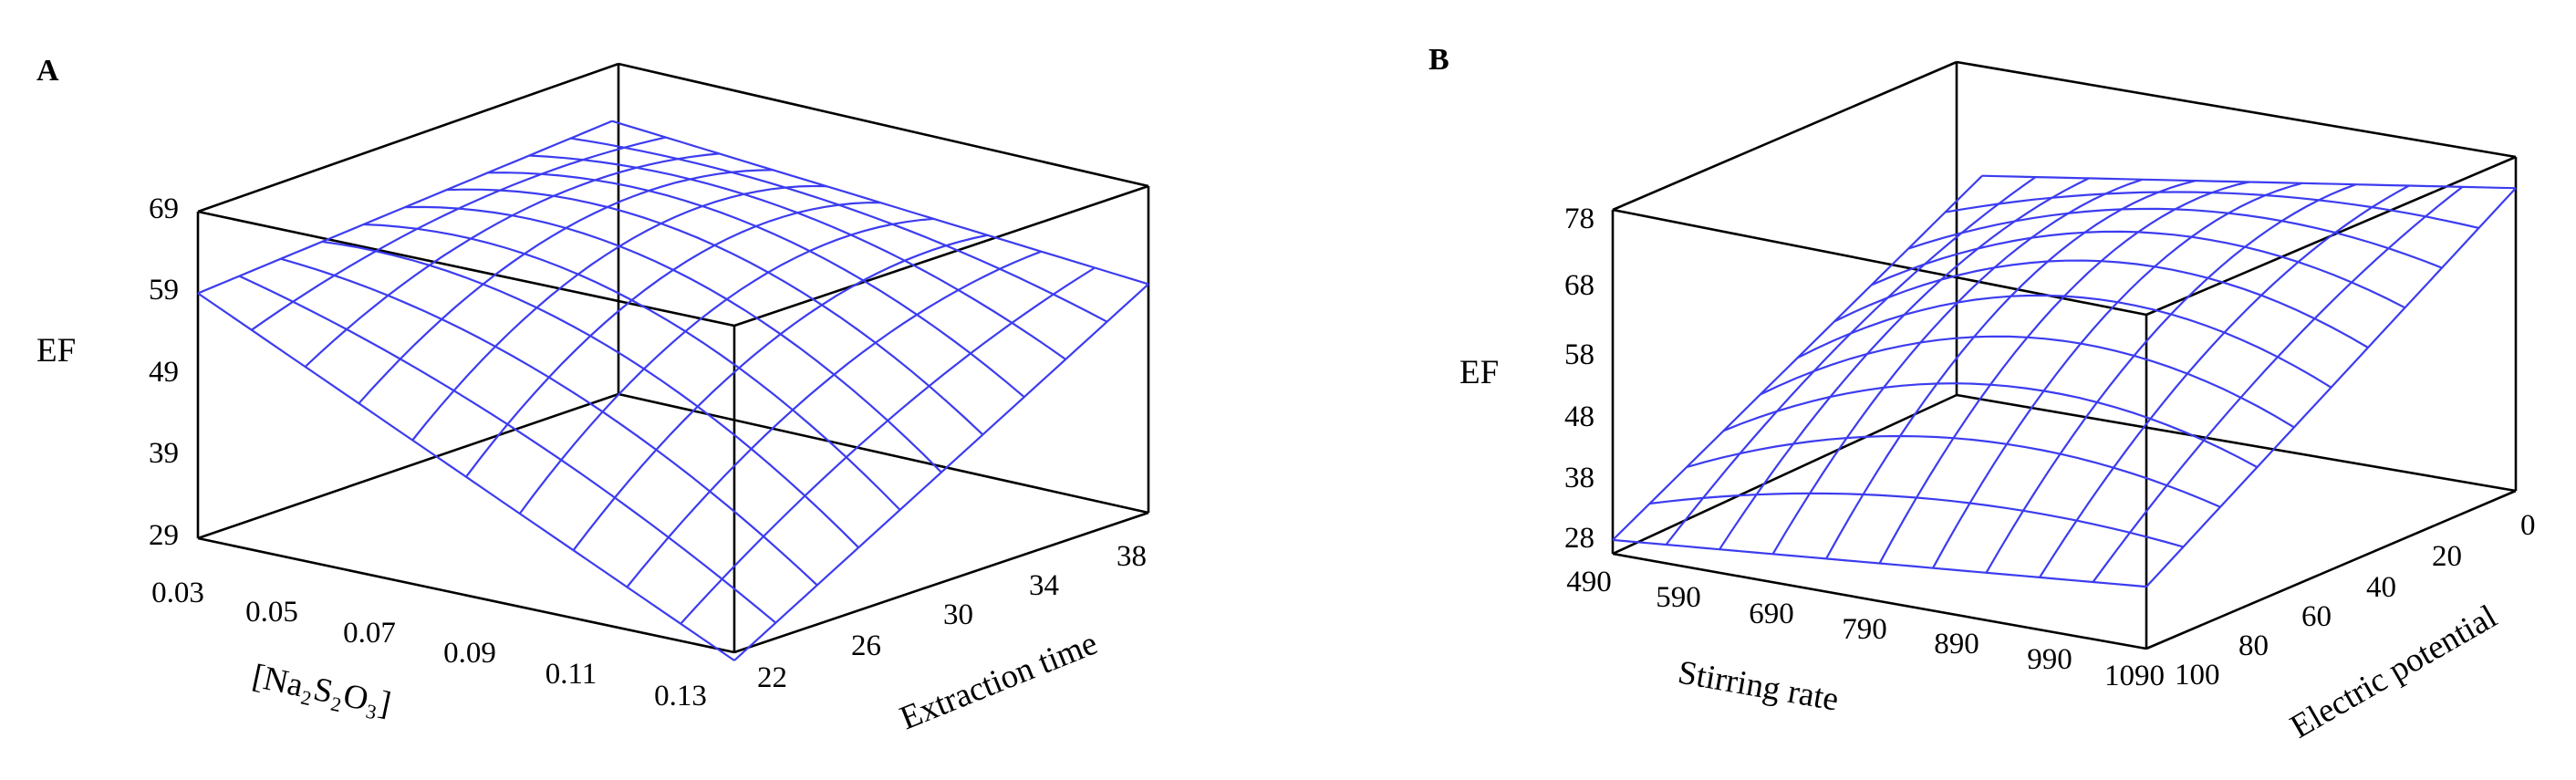 Image resolution: width=2576 pixels, height=780 pixels. Describe the element at coordinates (1579, 416) in the screenshot. I see `chart-b-z-tick: 48` at that location.